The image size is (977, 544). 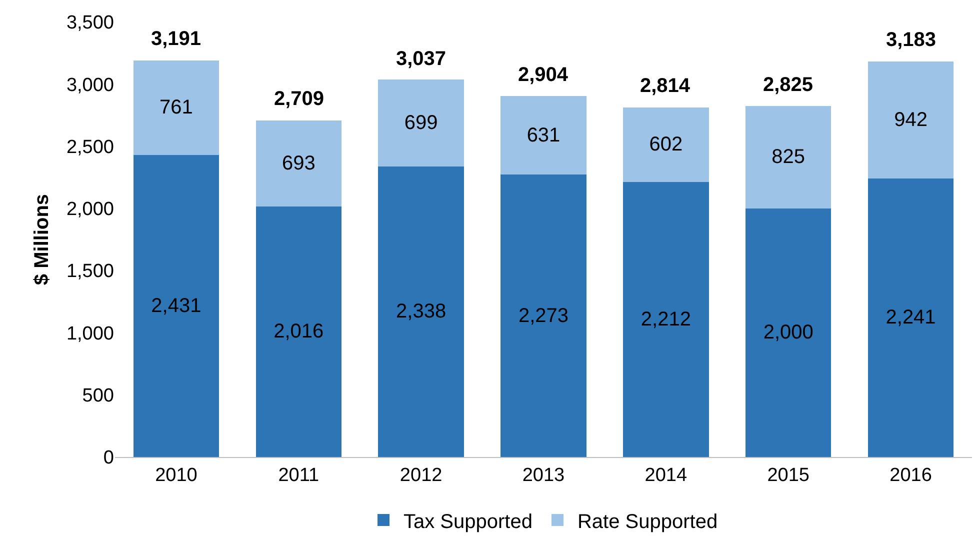 I want to click on data-label: 602, so click(x=666, y=145).